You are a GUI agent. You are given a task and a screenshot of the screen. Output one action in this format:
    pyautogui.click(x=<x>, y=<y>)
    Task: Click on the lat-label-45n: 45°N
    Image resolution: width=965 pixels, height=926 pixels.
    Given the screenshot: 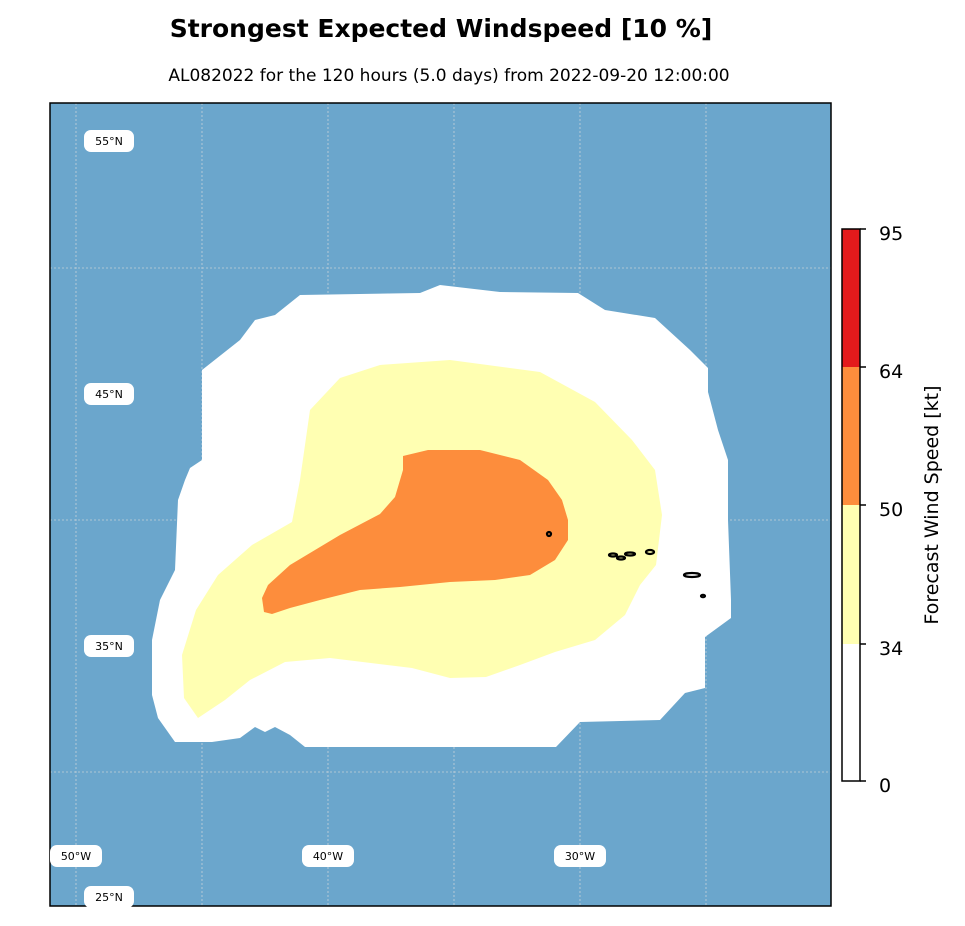 What is the action you would take?
    pyautogui.click(x=109, y=394)
    